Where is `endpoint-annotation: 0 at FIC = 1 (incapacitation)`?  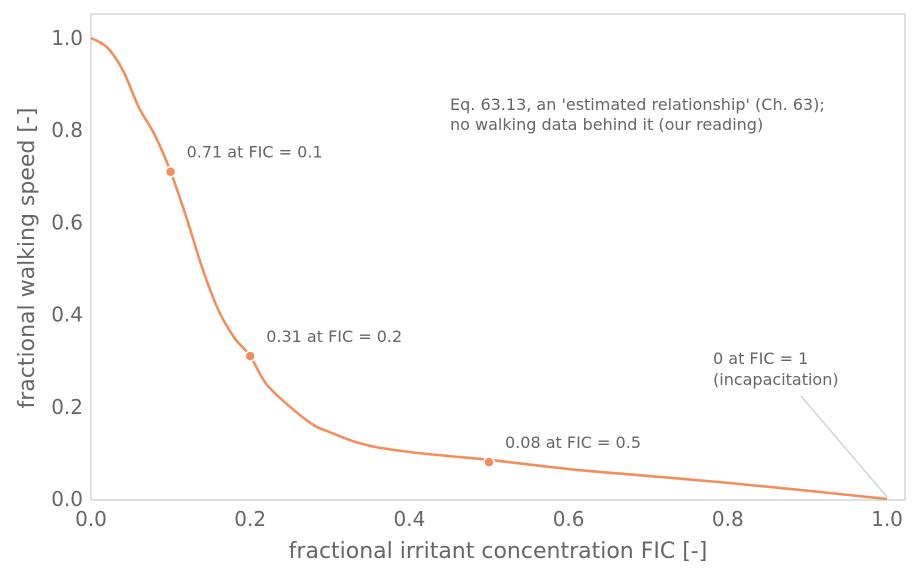
endpoint-annotation: 0 at FIC = 1 (incapacitation) is located at coordinates (776, 369).